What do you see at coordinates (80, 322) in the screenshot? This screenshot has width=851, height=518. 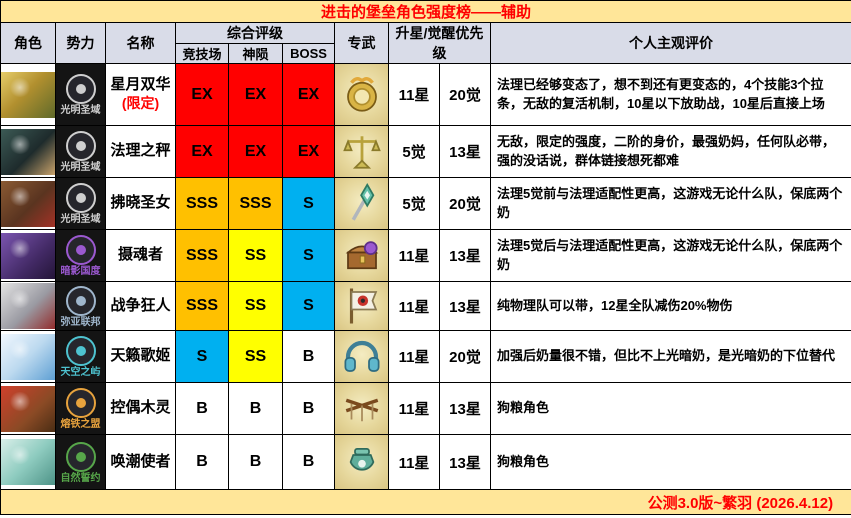 I see `faction-label: 弥亚联邦` at bounding box center [80, 322].